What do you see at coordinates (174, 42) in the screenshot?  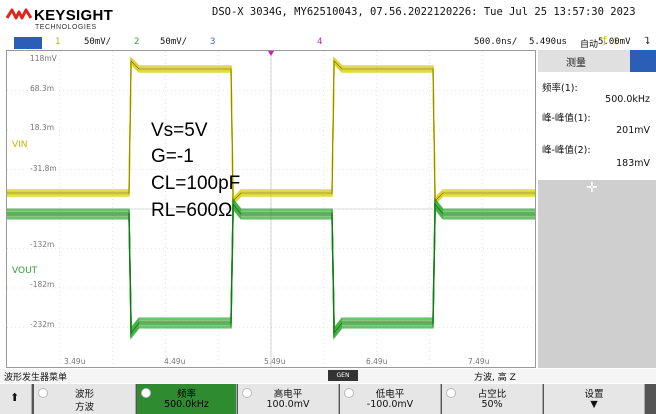 I see `channel2-scale: 50mV/` at bounding box center [174, 42].